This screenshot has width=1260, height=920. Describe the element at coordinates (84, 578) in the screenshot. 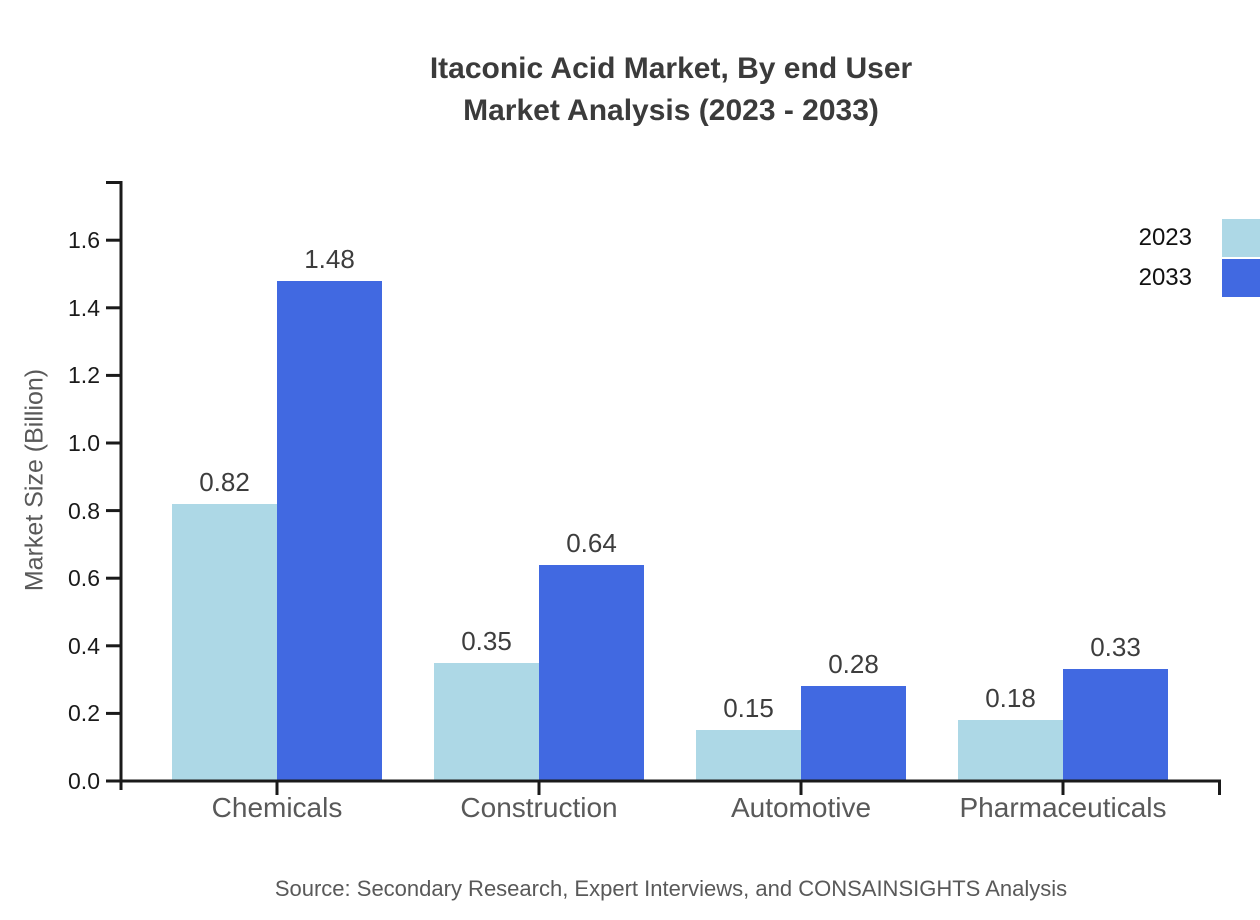

I see `y-tick-label-0.6: 0.6` at that location.